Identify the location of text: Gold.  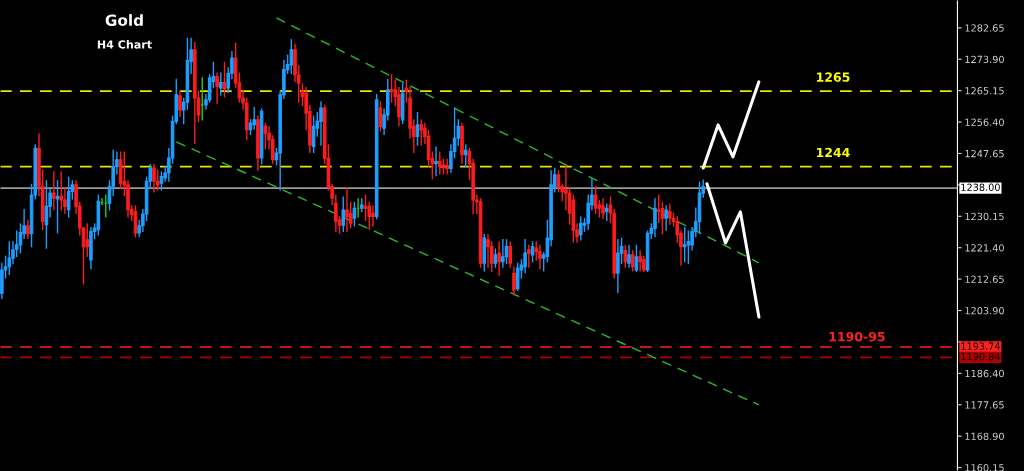
(124, 20).